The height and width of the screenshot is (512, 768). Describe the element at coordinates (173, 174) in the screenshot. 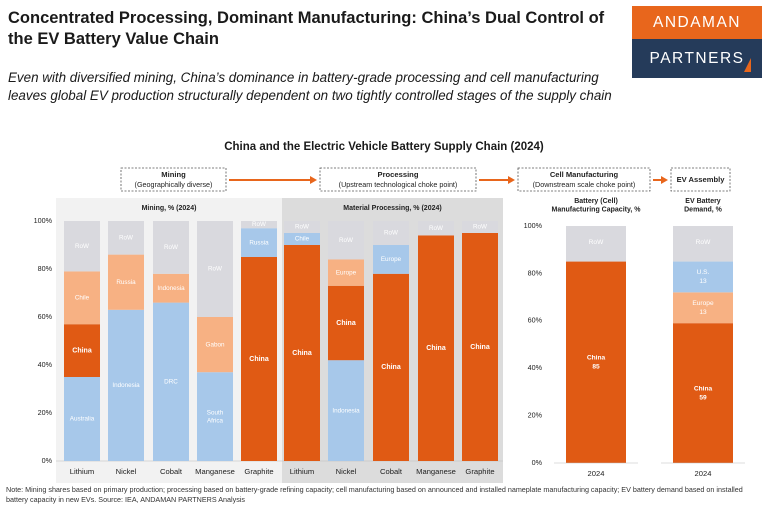

I see `stage-title-mining: Mining` at that location.